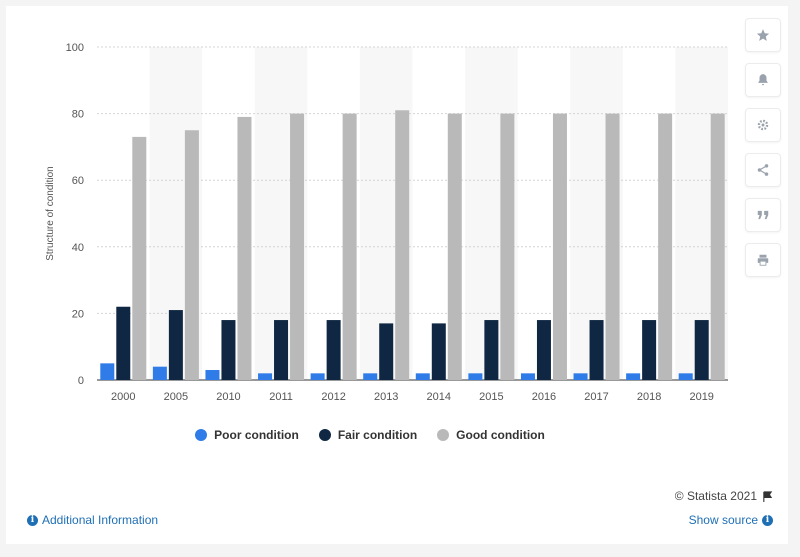 The width and height of the screenshot is (800, 557). What do you see at coordinates (176, 397) in the screenshot?
I see `x-tick-label: 2005` at bounding box center [176, 397].